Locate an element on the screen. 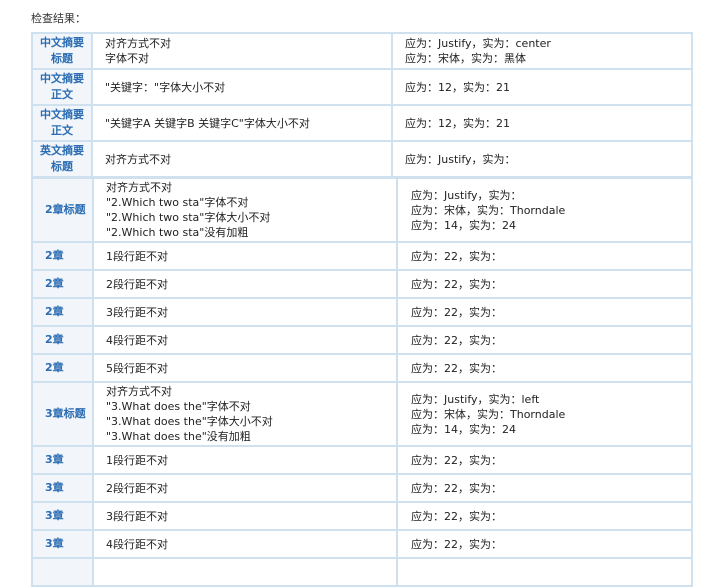 The width and height of the screenshot is (705, 587). table-row: 2章 4段行距不对 应为：22，实为： is located at coordinates (362, 340).